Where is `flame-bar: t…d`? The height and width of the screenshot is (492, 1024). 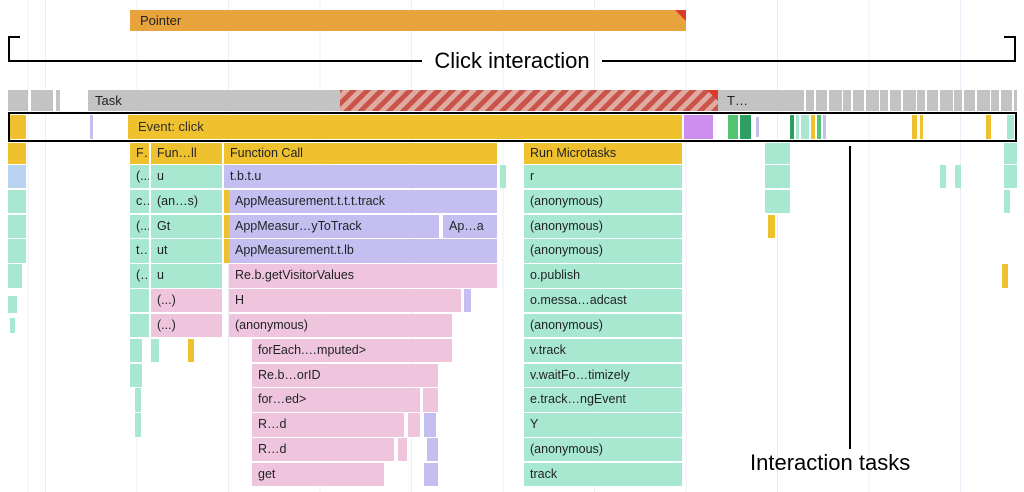 flame-bar: t…d is located at coordinates (139, 251).